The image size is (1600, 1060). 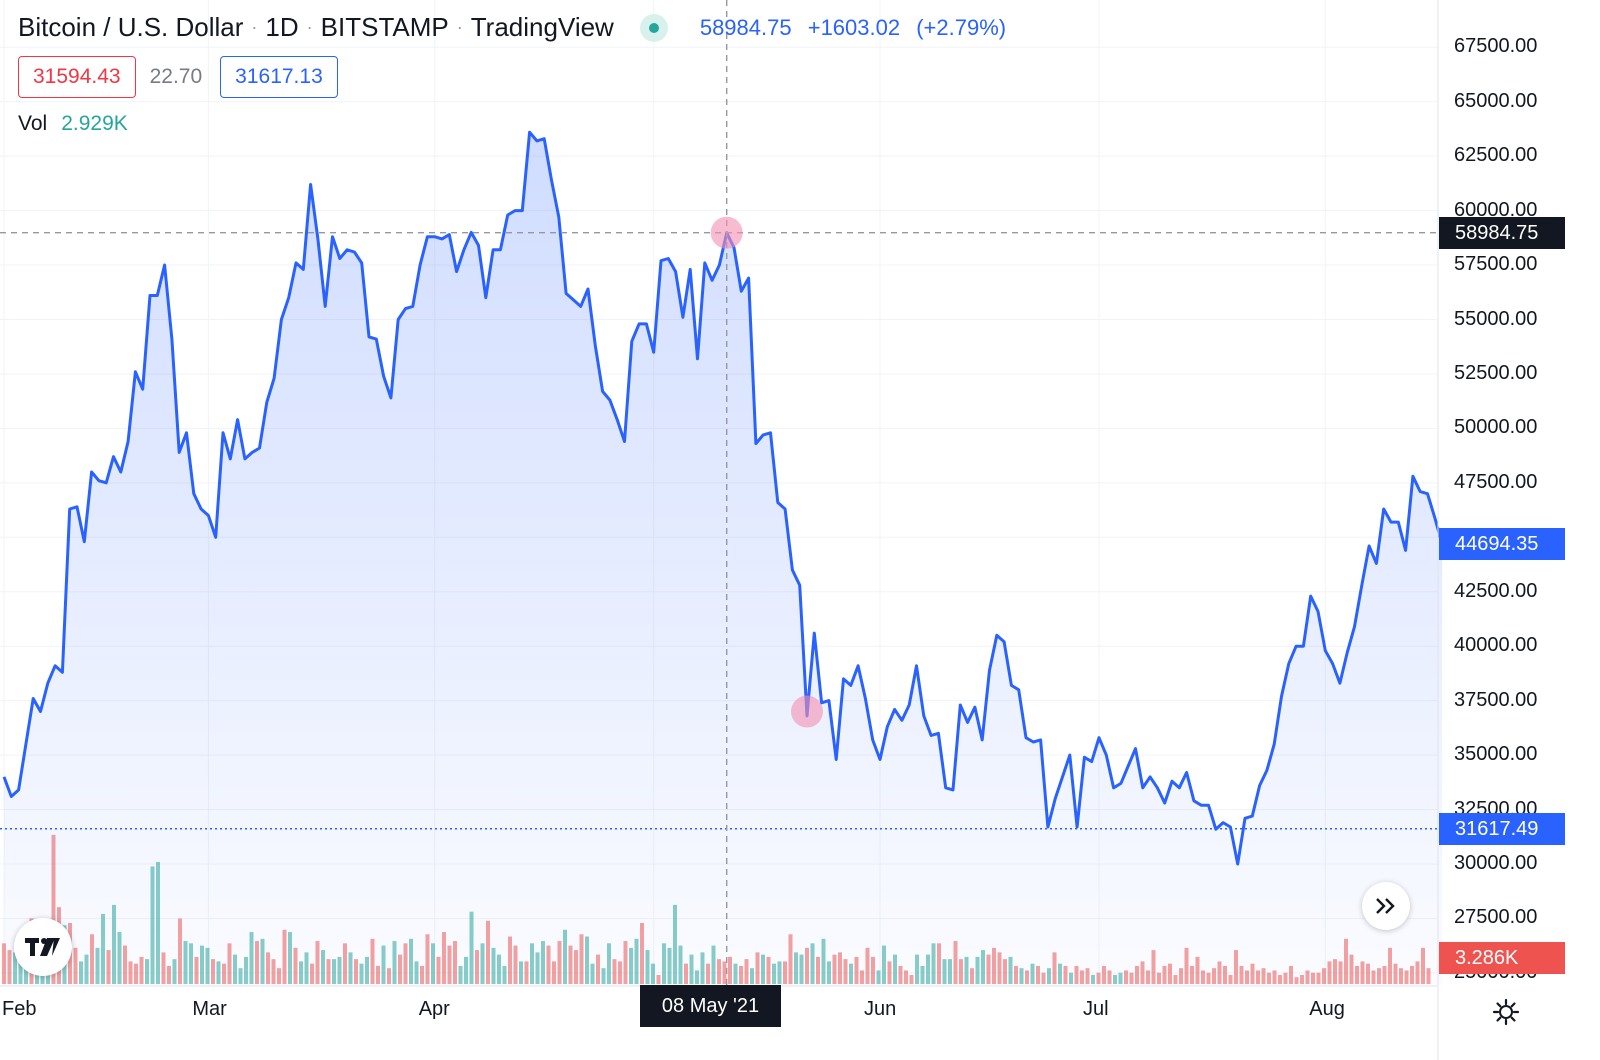 What do you see at coordinates (1496, 318) in the screenshot?
I see `price-tick-label: 55000.00` at bounding box center [1496, 318].